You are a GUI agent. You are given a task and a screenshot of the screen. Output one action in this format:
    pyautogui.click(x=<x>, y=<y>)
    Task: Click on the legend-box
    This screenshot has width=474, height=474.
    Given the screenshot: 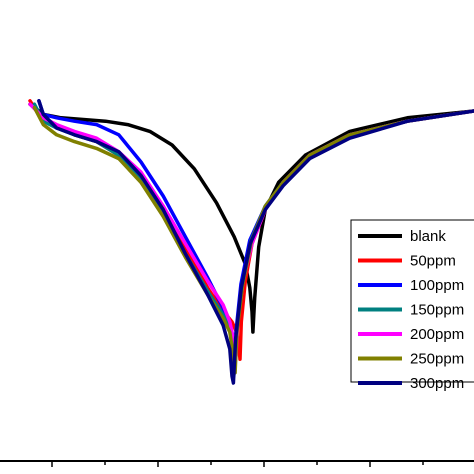 What is the action you would take?
    pyautogui.click(x=412, y=301)
    